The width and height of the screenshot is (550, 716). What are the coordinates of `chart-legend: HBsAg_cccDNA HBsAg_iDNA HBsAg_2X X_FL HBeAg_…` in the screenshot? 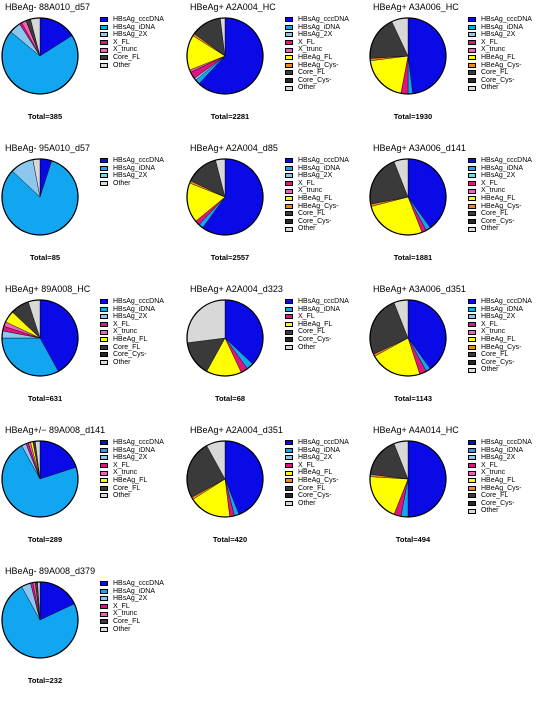 It's located at (317, 473).